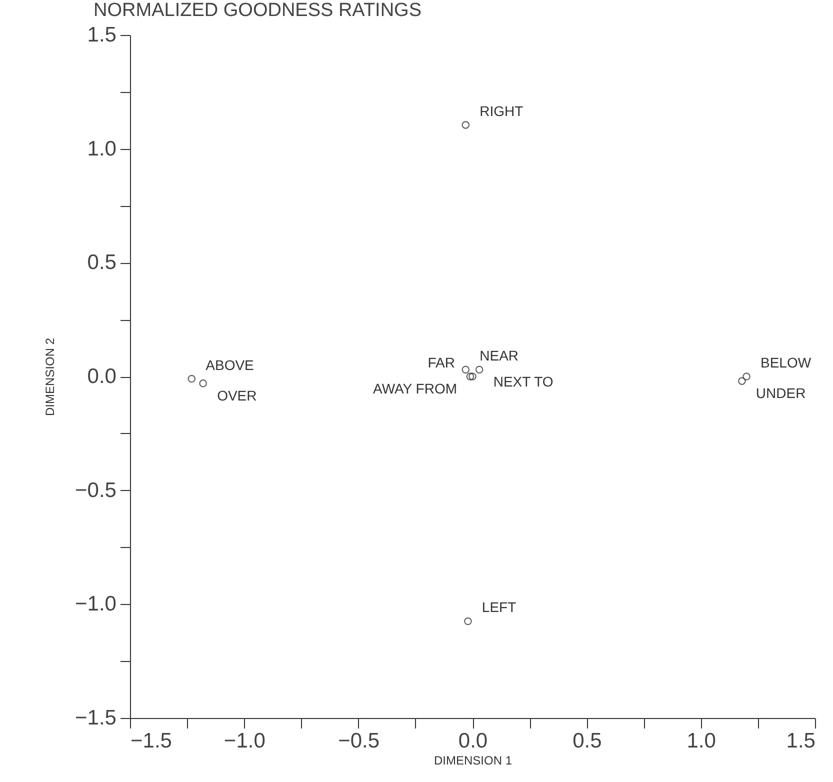 The width and height of the screenshot is (833, 782). Describe the element at coordinates (587, 741) in the screenshot. I see `x-tick-label: 0.5` at that location.